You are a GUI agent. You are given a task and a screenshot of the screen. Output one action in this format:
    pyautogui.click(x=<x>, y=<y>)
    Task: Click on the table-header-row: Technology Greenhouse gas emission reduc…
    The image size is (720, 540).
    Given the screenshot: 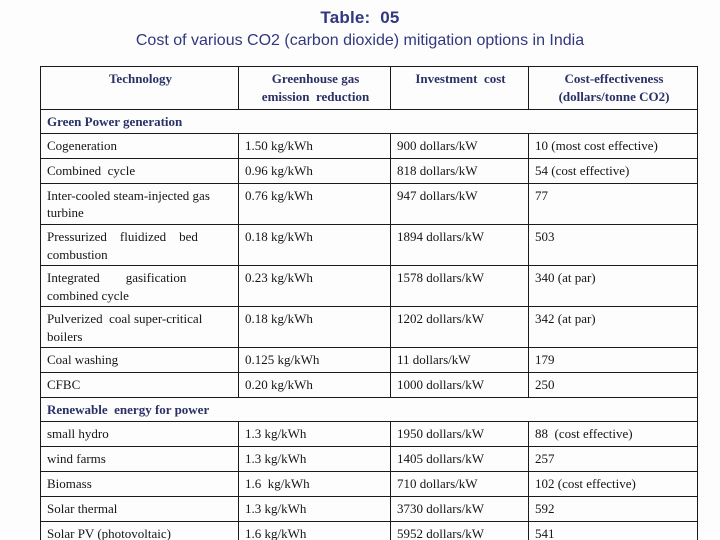 What is the action you would take?
    pyautogui.click(x=369, y=88)
    